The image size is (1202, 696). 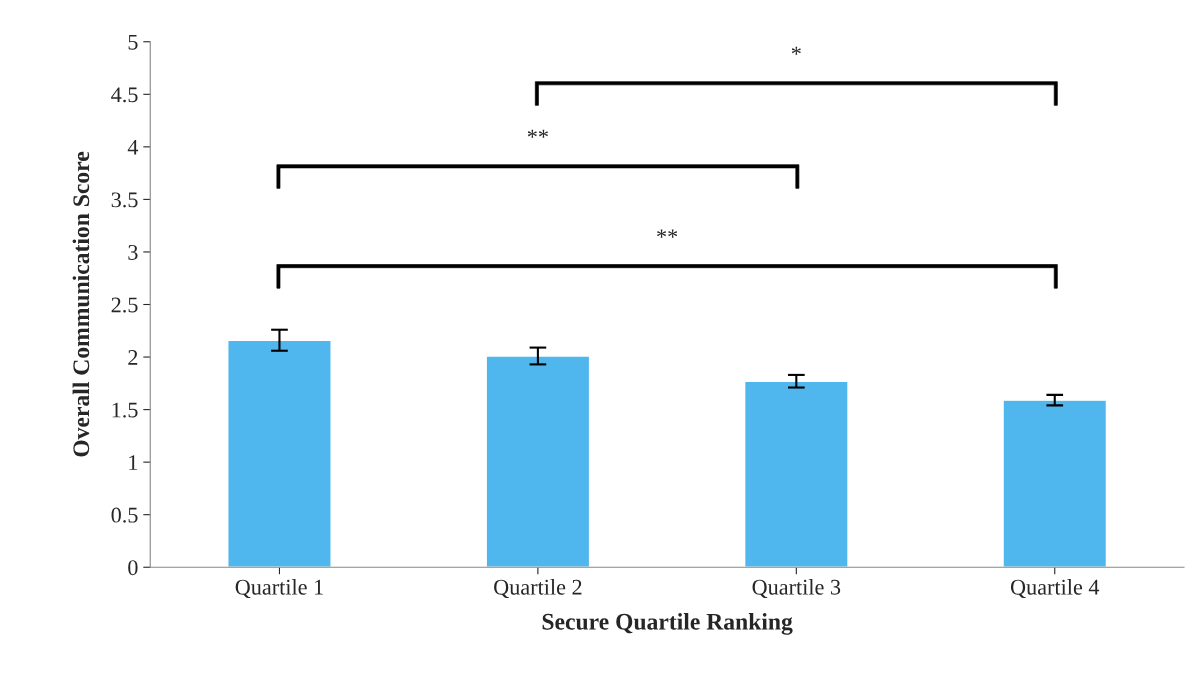 I want to click on annotation: *, so click(x=796, y=50).